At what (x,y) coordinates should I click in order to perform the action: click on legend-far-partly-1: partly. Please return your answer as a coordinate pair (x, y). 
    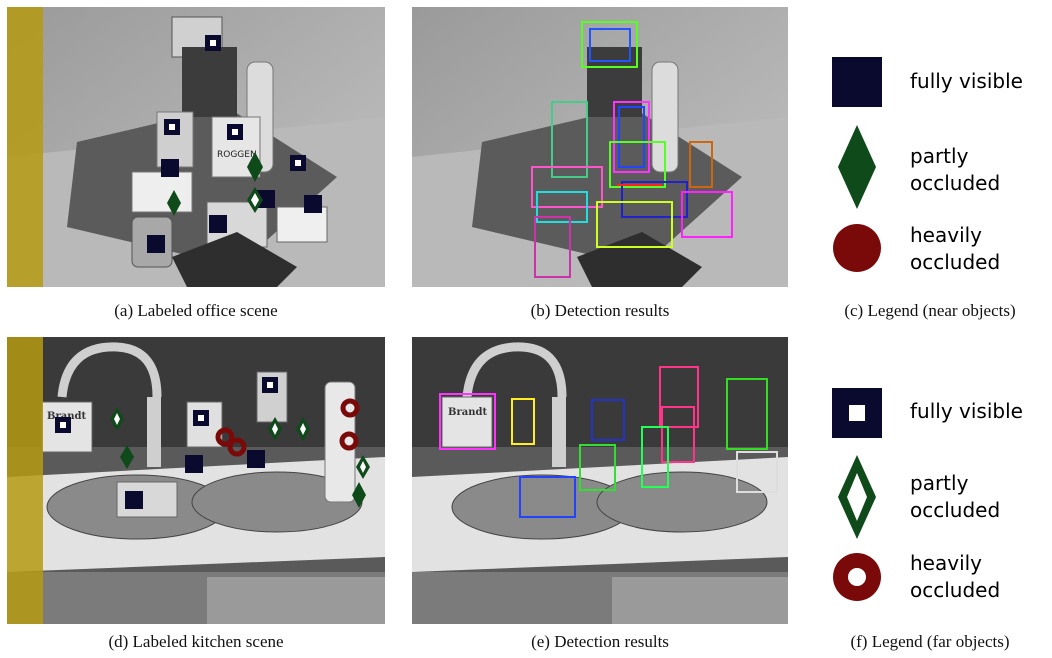
    Looking at the image, I should click on (939, 483).